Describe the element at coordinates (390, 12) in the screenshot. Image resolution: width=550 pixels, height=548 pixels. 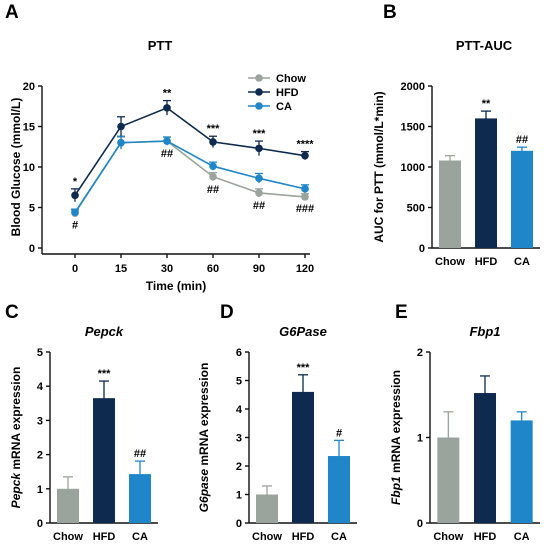
I see `panel-letter: B` at that location.